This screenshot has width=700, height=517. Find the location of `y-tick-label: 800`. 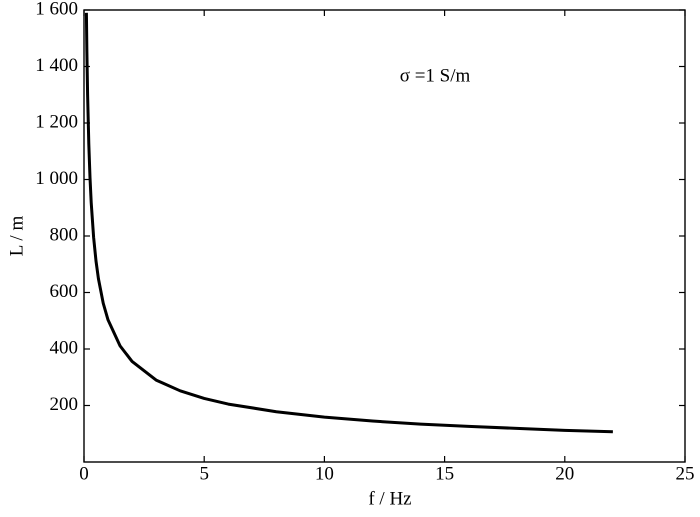

y-tick-label: 800 is located at coordinates (64, 234).